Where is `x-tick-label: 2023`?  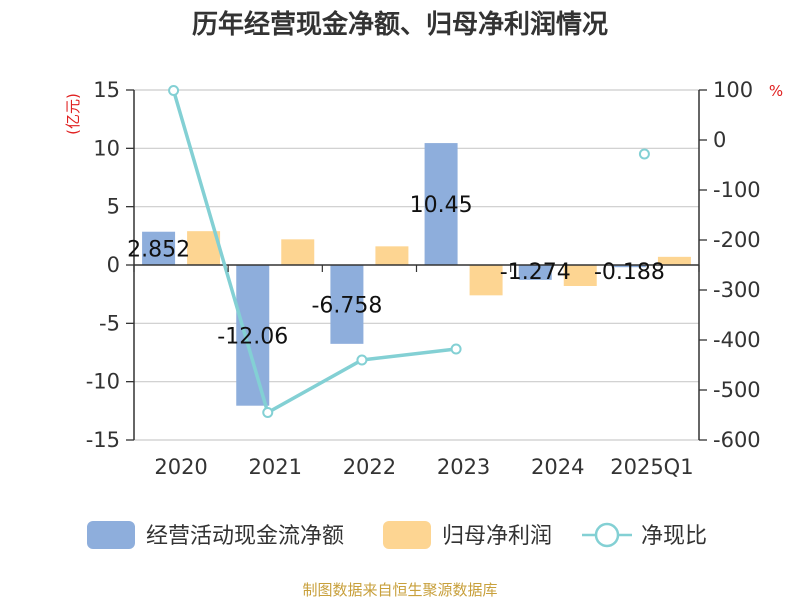 x-tick-label: 2023 is located at coordinates (463, 467).